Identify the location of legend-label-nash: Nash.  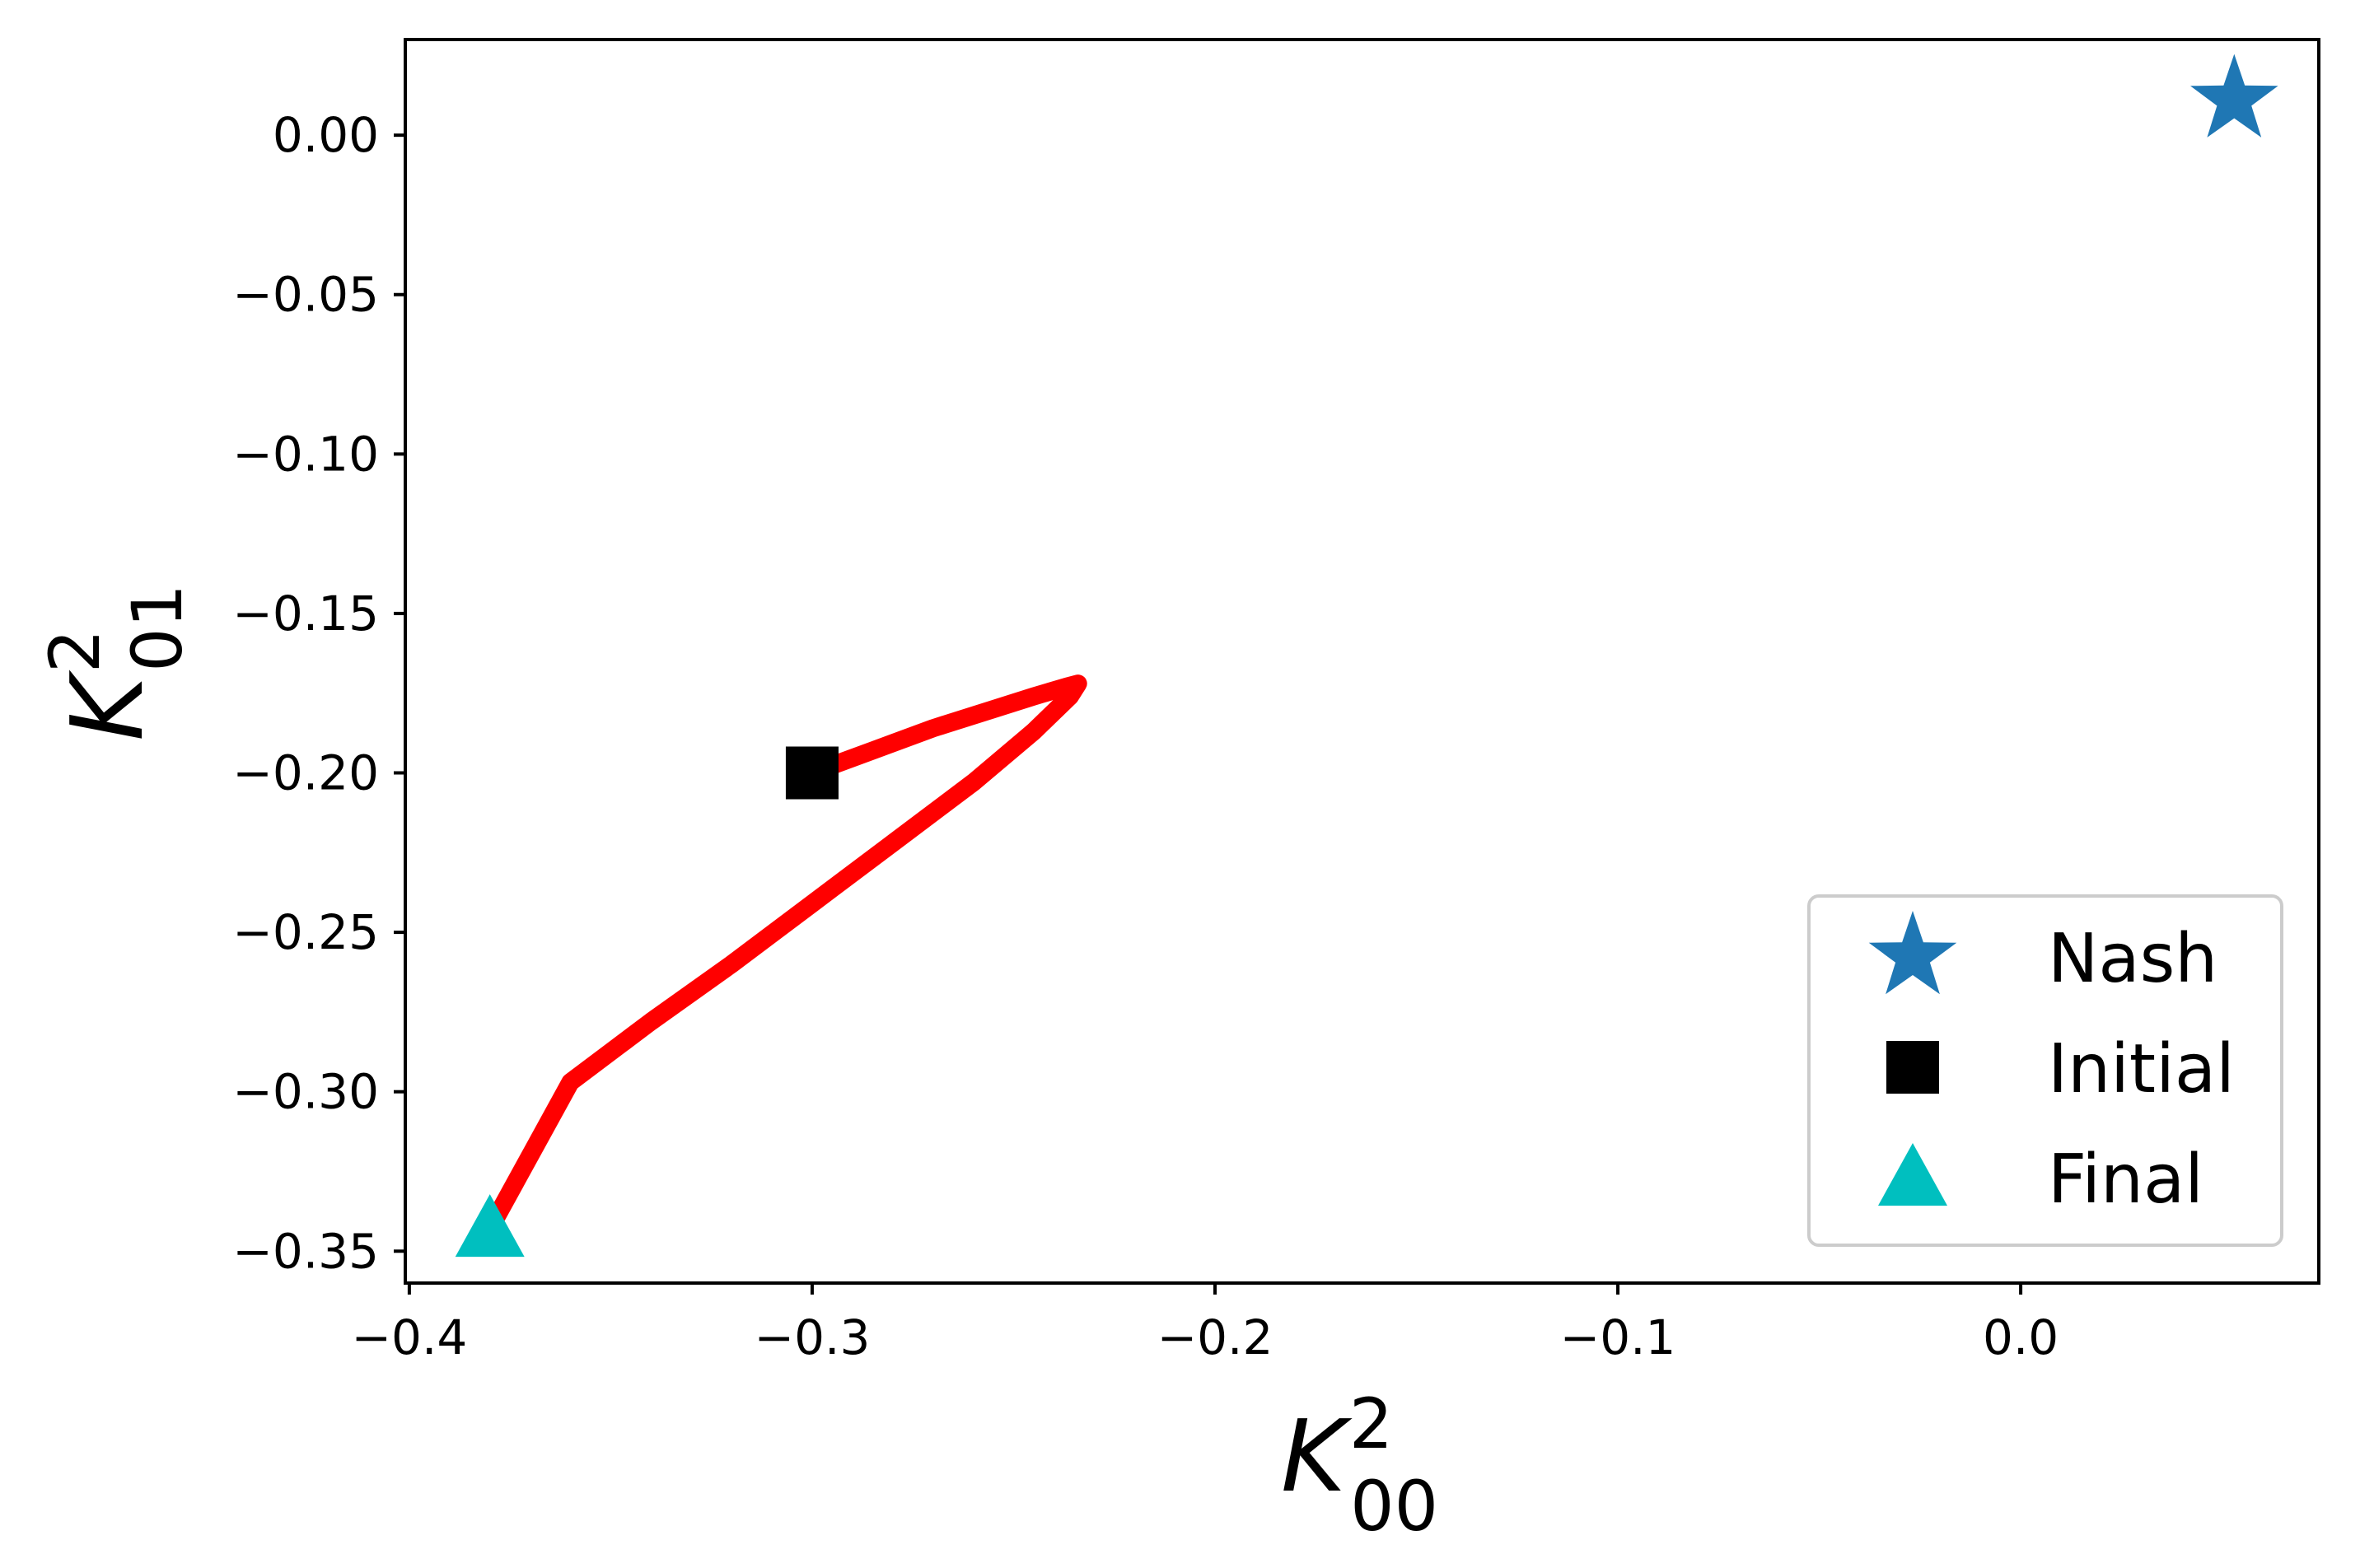
(2132, 959).